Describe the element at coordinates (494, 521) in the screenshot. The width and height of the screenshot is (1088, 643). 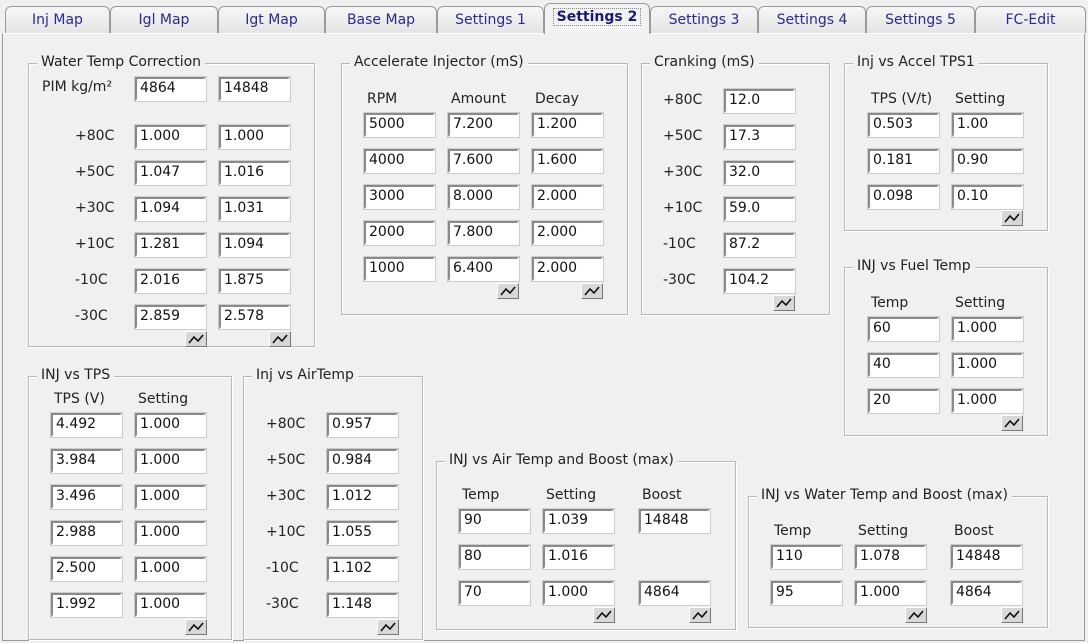
I see `value-field: 90` at that location.